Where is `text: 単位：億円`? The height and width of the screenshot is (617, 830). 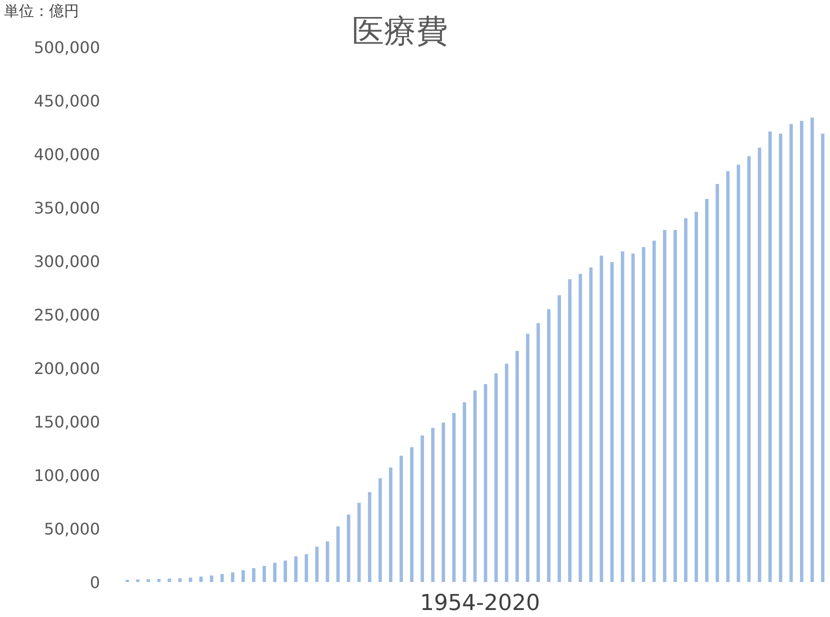 text: 単位：億円 is located at coordinates (41, 11).